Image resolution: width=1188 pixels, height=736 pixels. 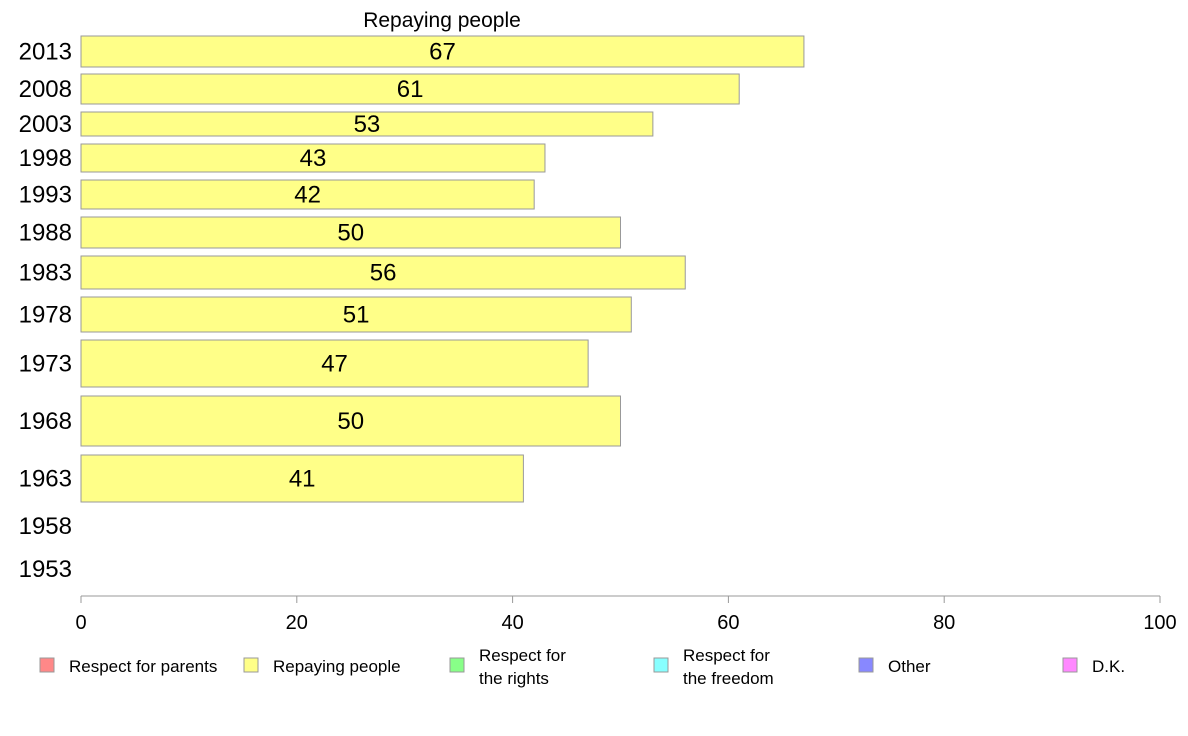 I want to click on bar-value-label: 41, so click(x=302, y=479).